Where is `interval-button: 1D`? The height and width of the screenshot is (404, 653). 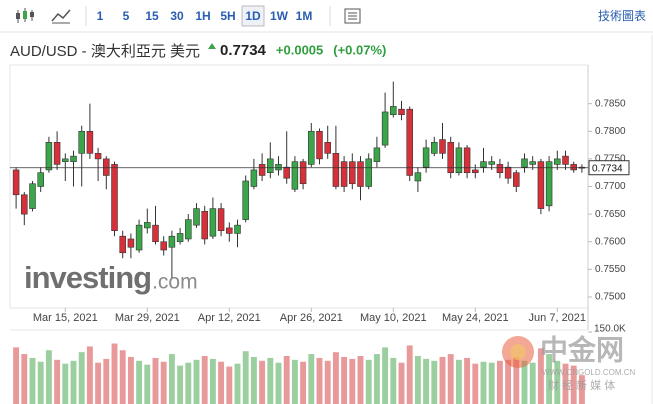 interval-button: 1D is located at coordinates (253, 16).